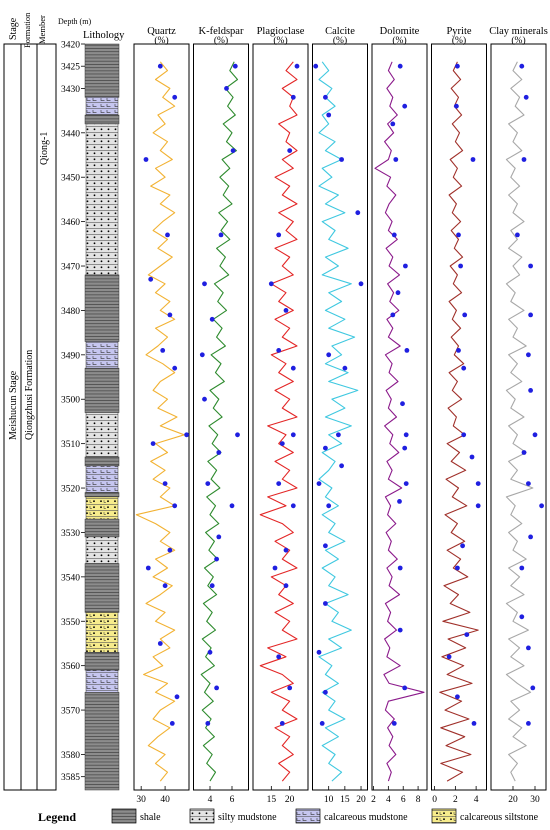 The image size is (550, 830). I want to click on legend-swatch-shale, so click(124, 816).